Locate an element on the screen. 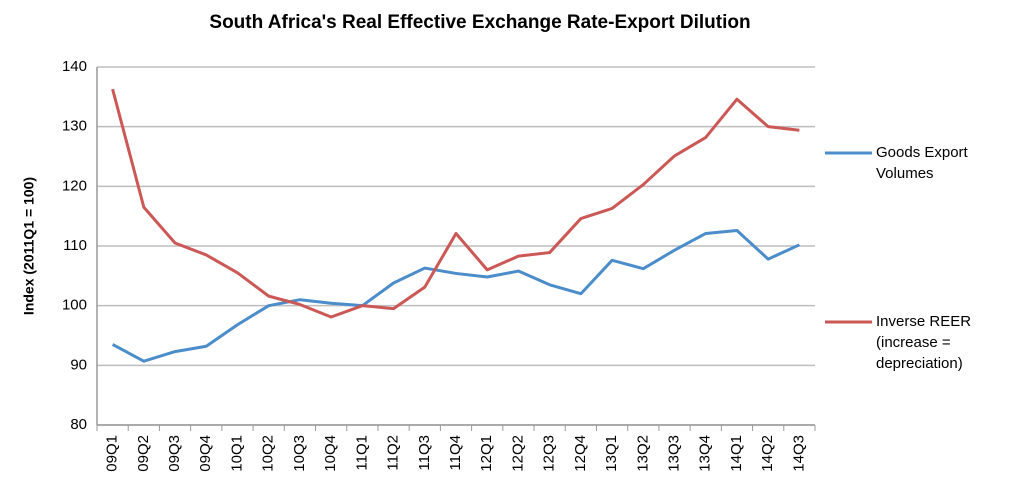 This screenshot has height=502, width=1009. x-tick-label: 09Q3 is located at coordinates (174, 453).